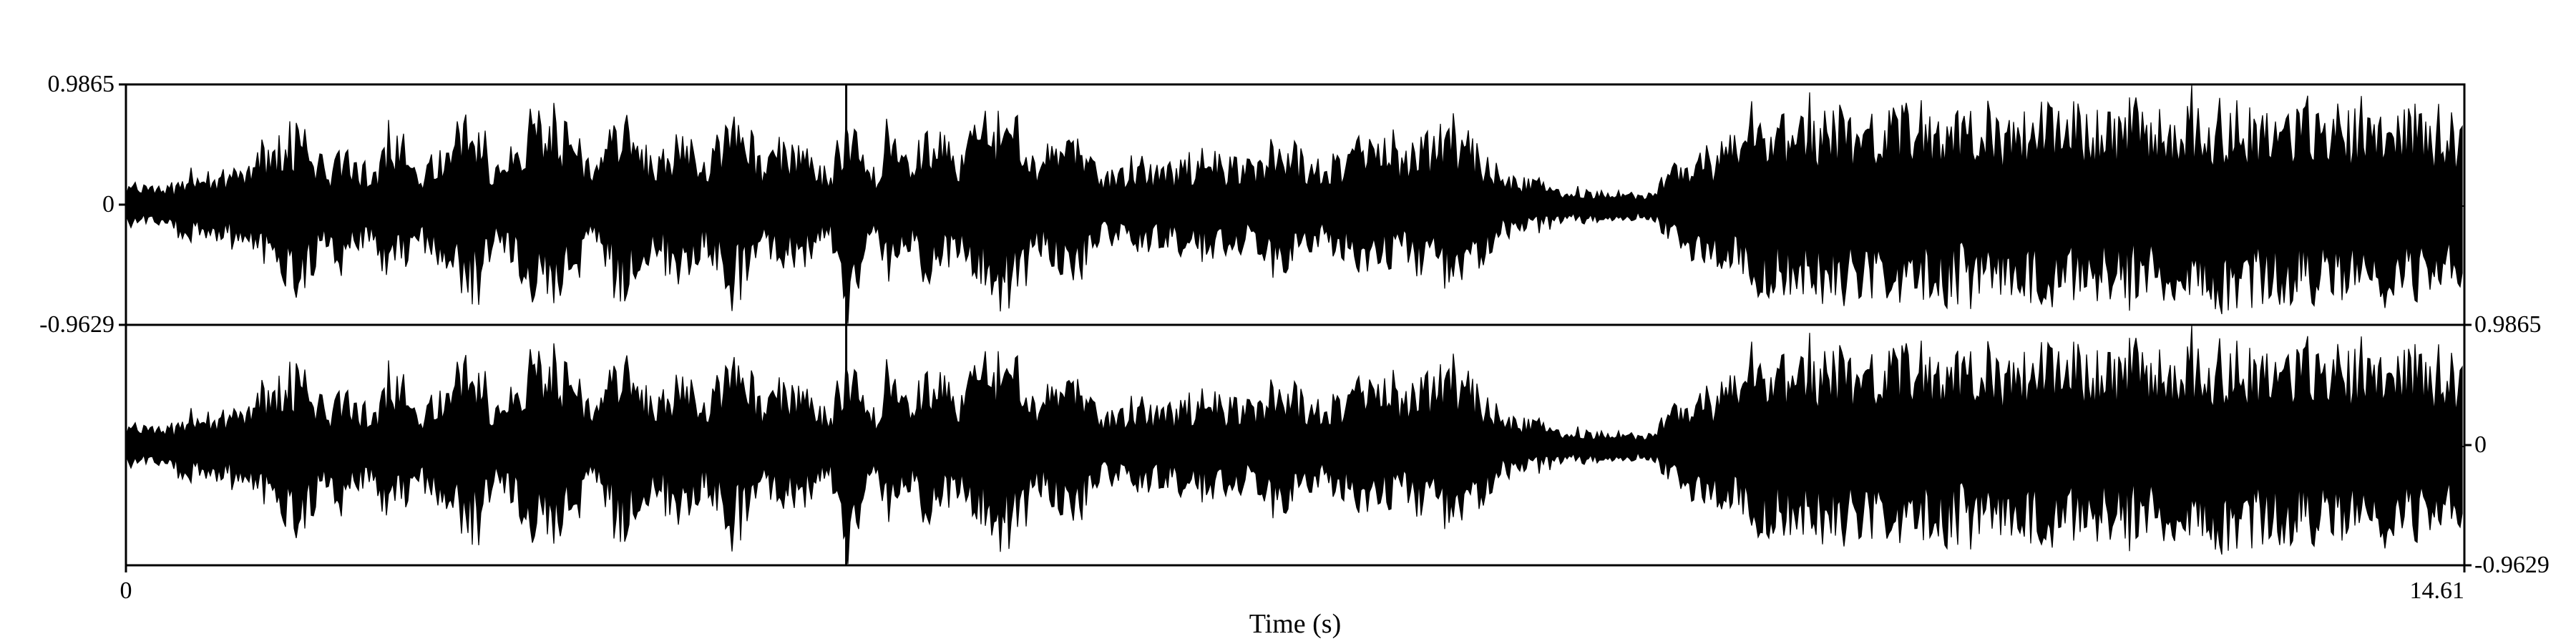  Describe the element at coordinates (108, 204) in the screenshot. I see `ch1-ytick-label-zero: 0` at that location.